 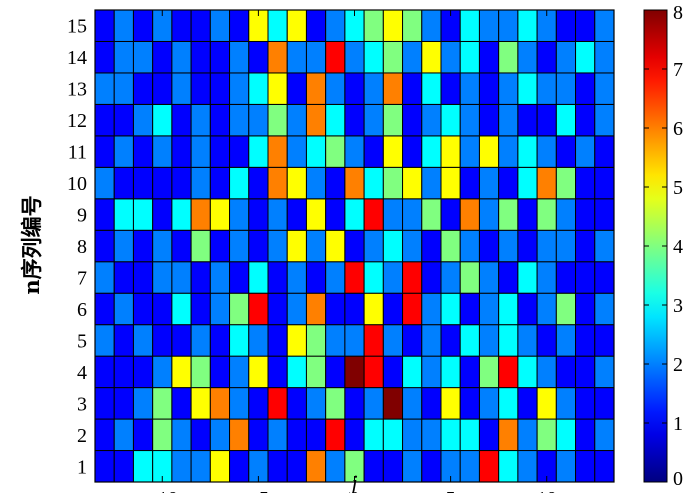 What do you see at coordinates (451, 490) in the screenshot?
I see `x-tick-label: 5` at bounding box center [451, 490].